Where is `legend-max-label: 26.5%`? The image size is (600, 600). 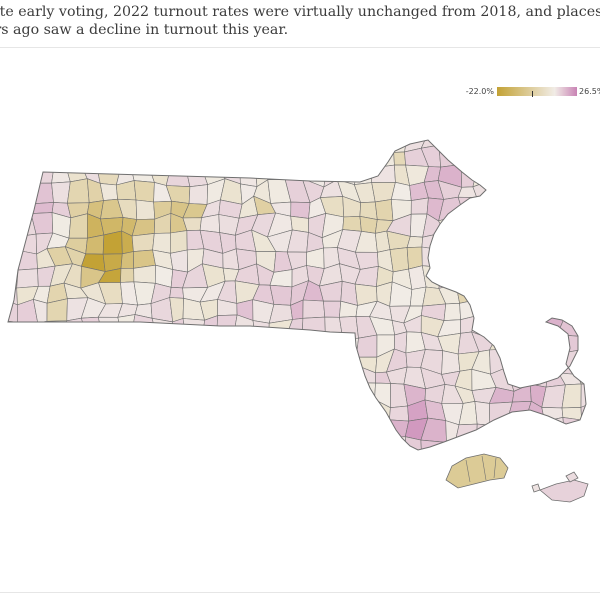
legend-max-label: 26.5% is located at coordinates (589, 91).